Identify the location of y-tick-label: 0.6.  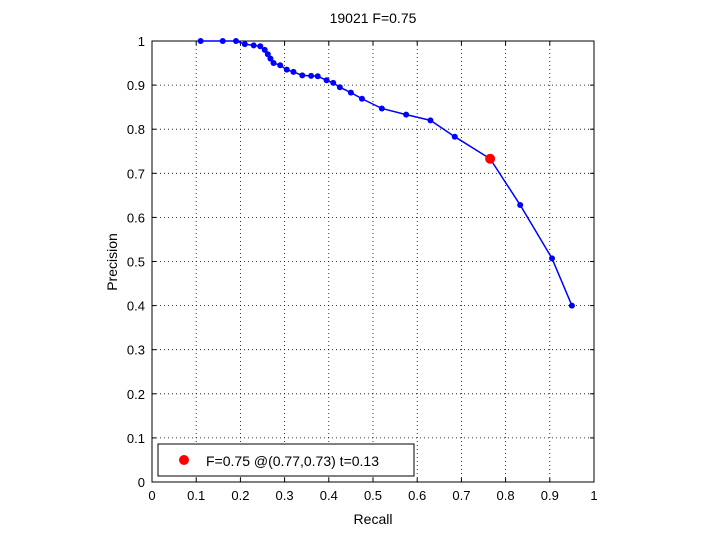
(136, 217).